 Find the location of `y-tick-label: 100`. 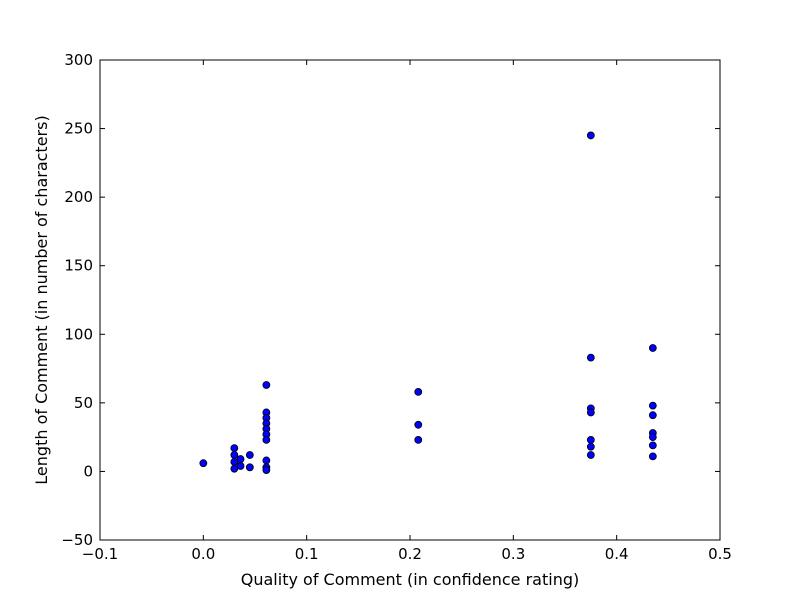

y-tick-label: 100 is located at coordinates (78, 334).